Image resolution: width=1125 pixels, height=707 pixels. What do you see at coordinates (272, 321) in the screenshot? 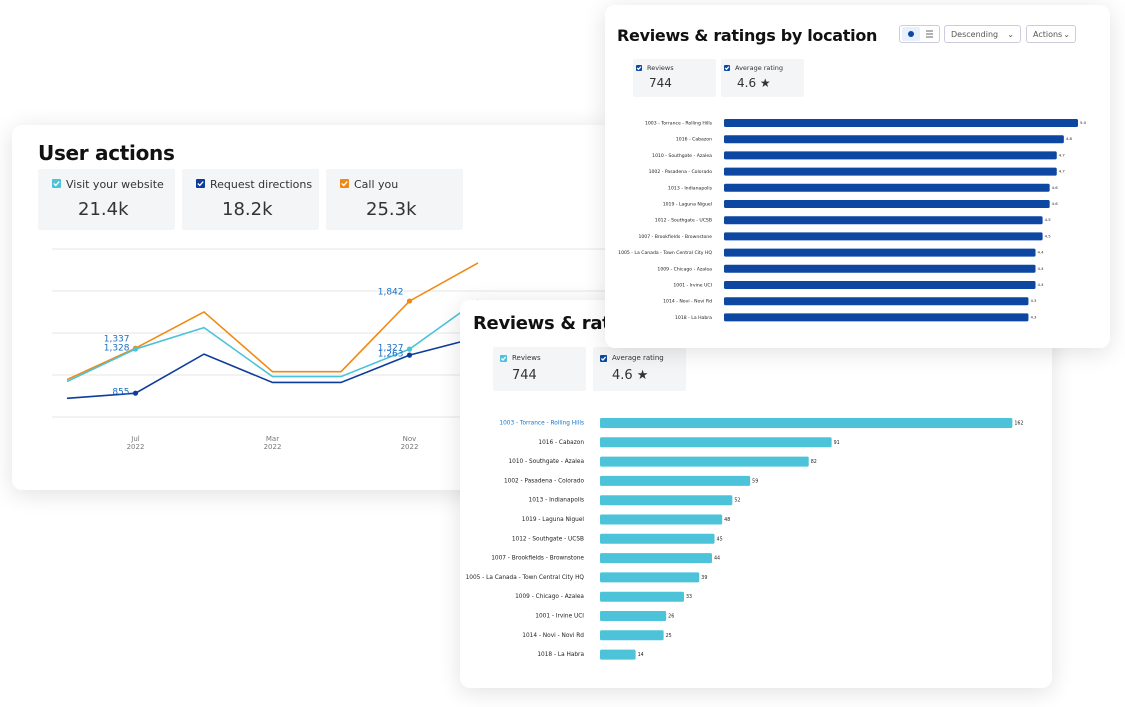
I see `series-line` at bounding box center [272, 321].